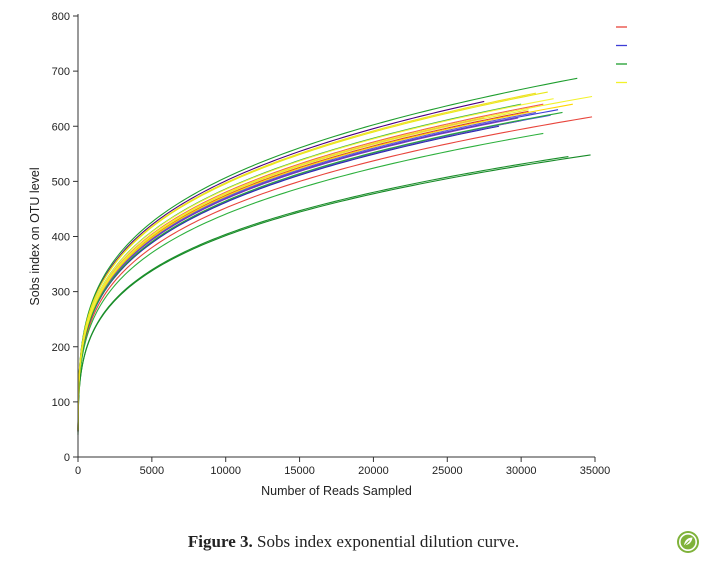 The image size is (707, 561). Describe the element at coordinates (78, 471) in the screenshot. I see `x-tick-label: 0` at that location.